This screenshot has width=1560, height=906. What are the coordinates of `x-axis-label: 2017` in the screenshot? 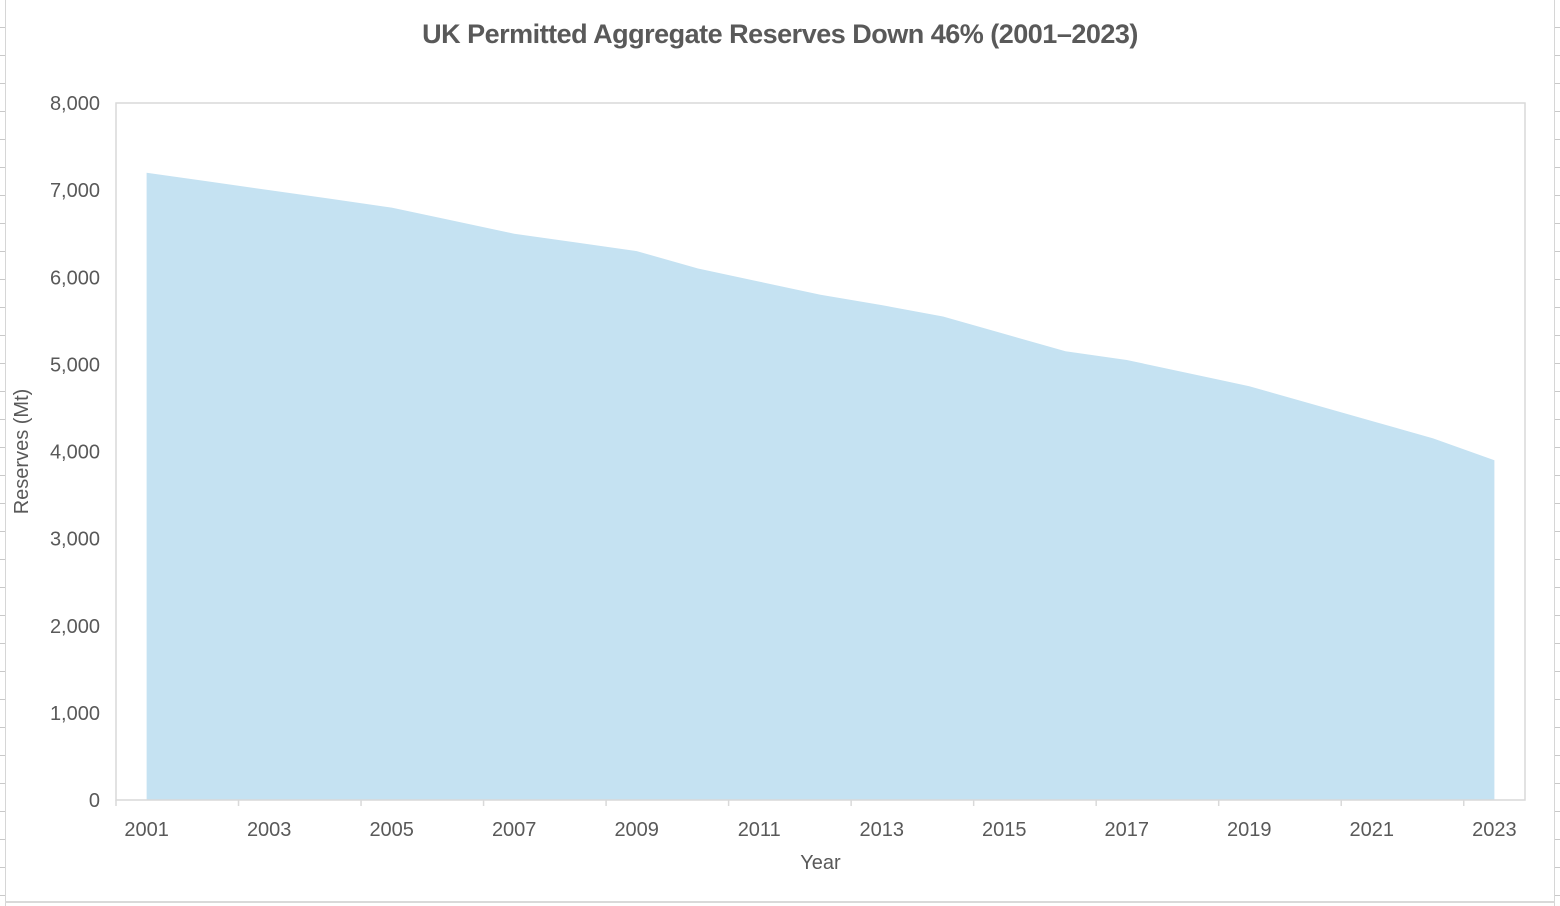 It's located at (1127, 830).